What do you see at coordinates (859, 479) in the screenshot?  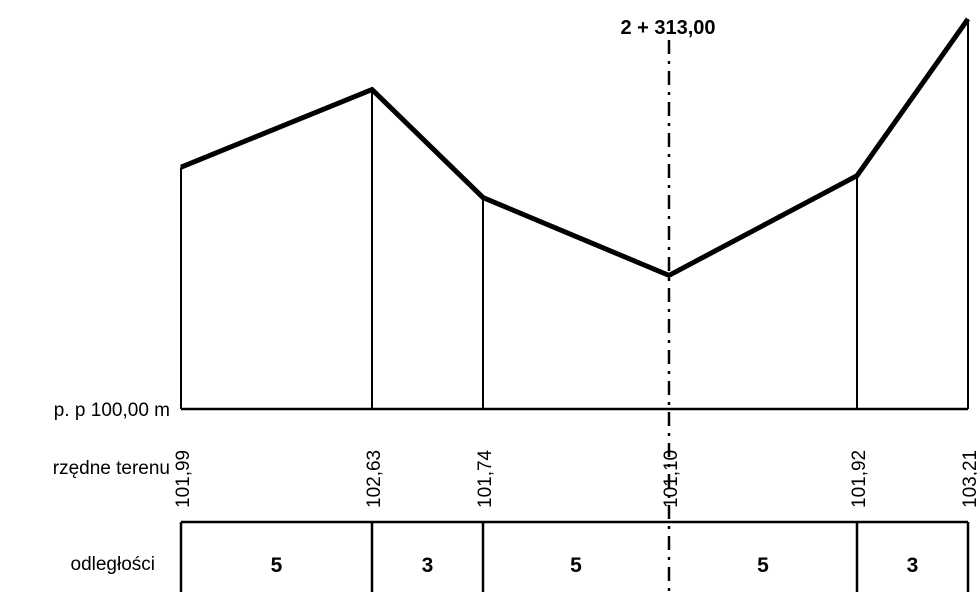 I see `elevation-label: 101,92` at bounding box center [859, 479].